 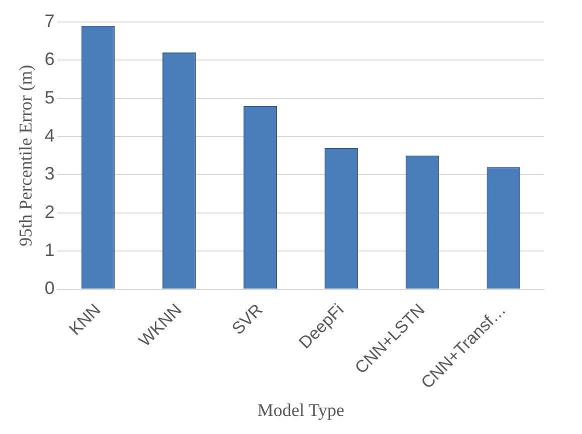 I want to click on y-tick-label: 4, so click(x=49, y=136).